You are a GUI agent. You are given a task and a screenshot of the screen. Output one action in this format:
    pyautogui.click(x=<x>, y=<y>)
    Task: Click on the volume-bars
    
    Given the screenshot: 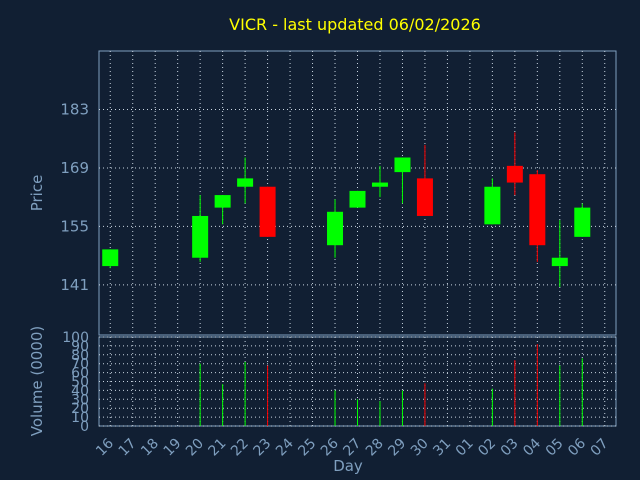 What is the action you would take?
    pyautogui.click(x=391, y=385)
    